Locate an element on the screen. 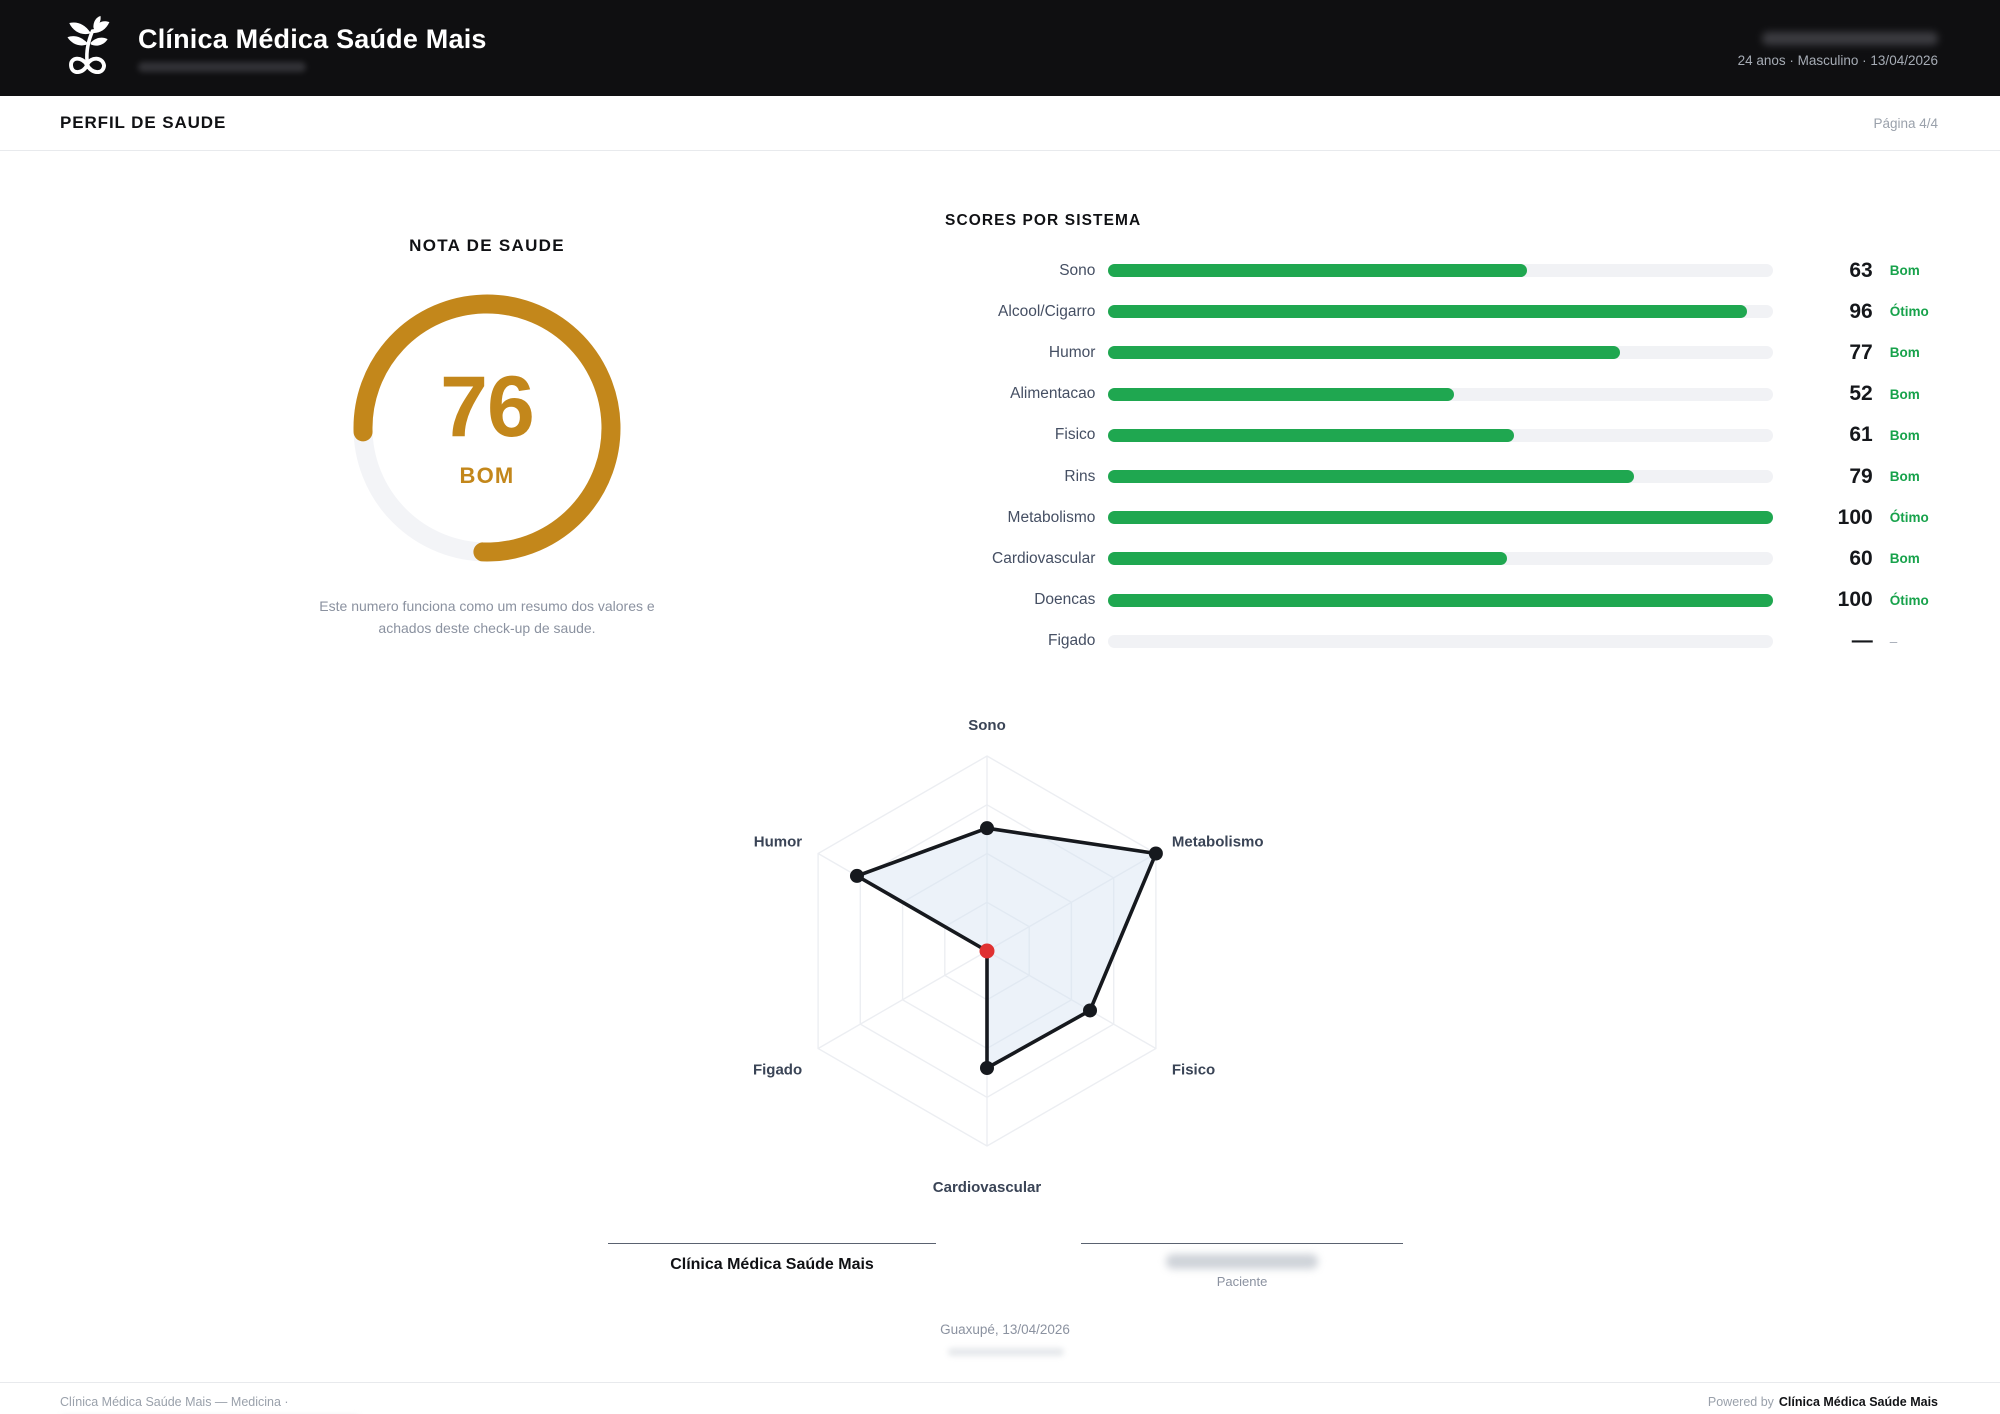 This screenshot has height=1414, width=2000. gauge-ring is located at coordinates (487, 428).